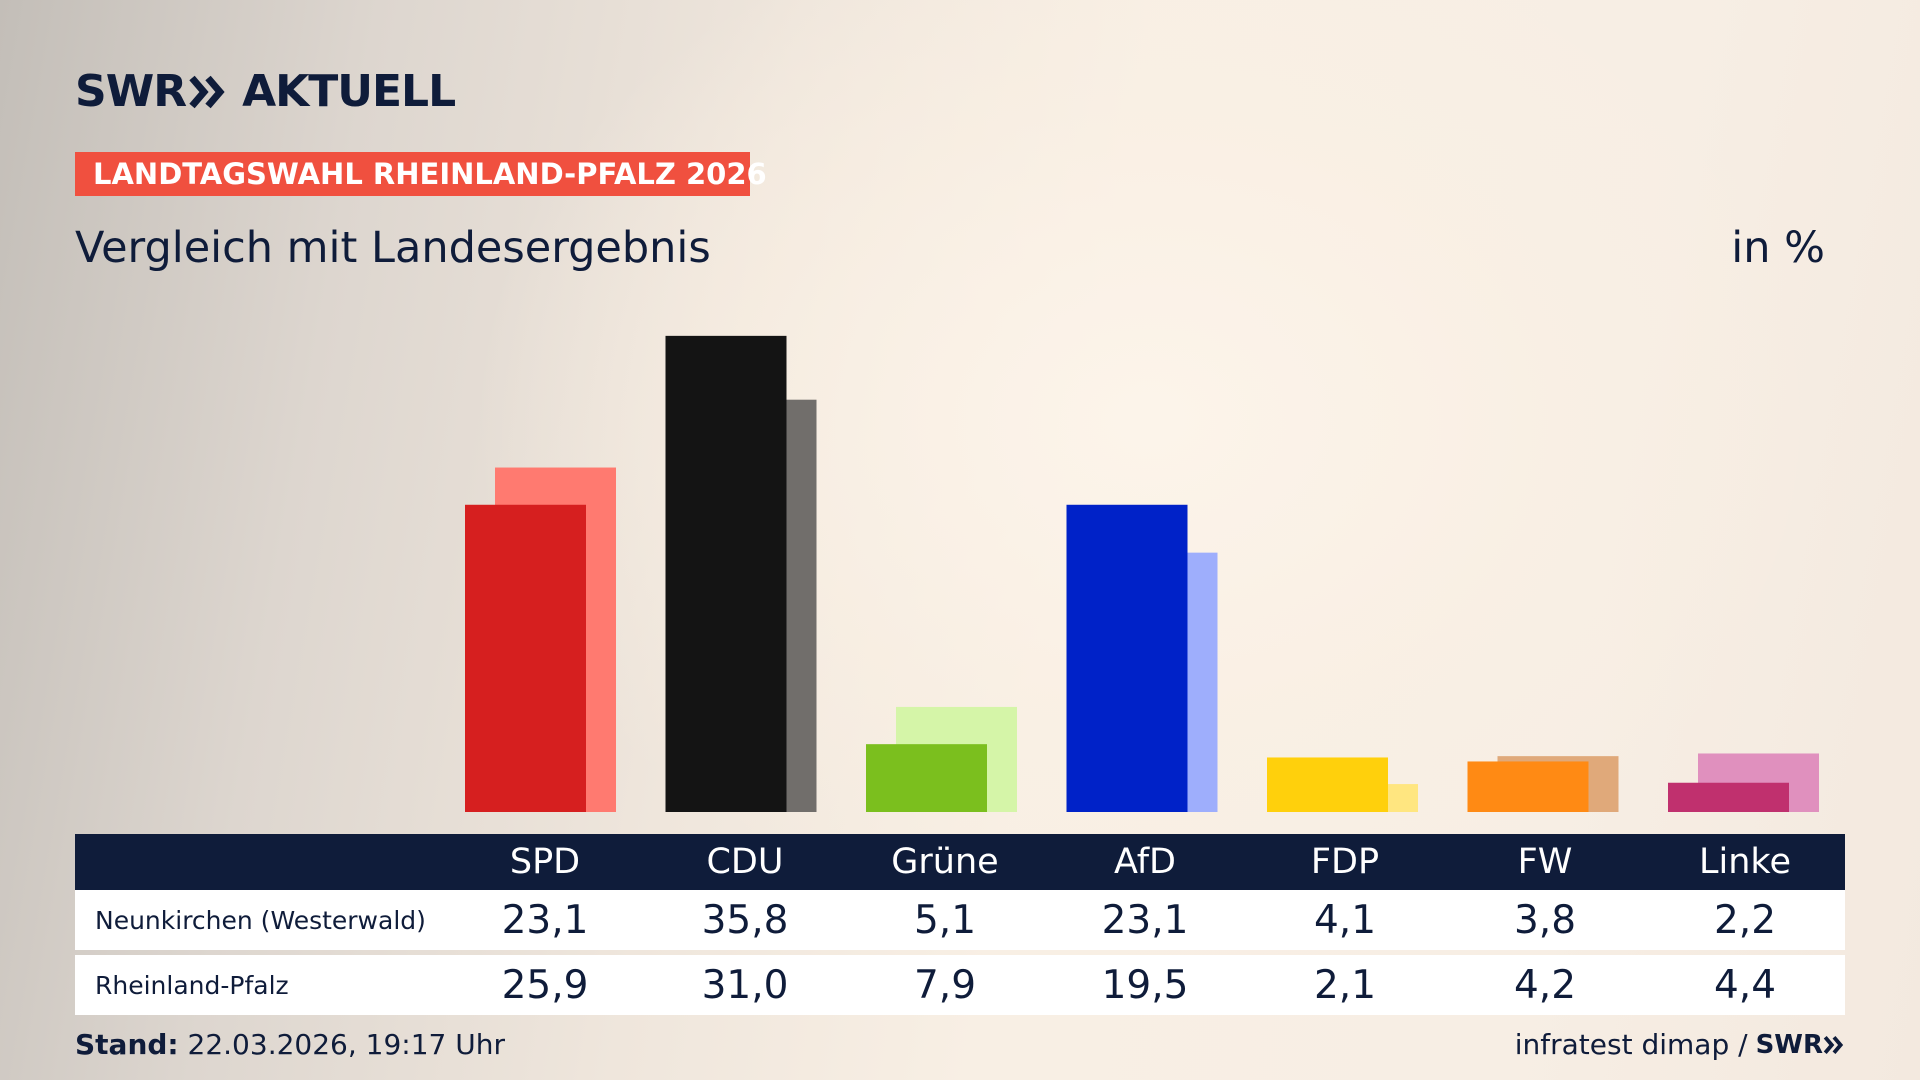 This screenshot has height=1080, width=1920. Describe the element at coordinates (745, 985) in the screenshot. I see `value-cell: 31,0` at that location.